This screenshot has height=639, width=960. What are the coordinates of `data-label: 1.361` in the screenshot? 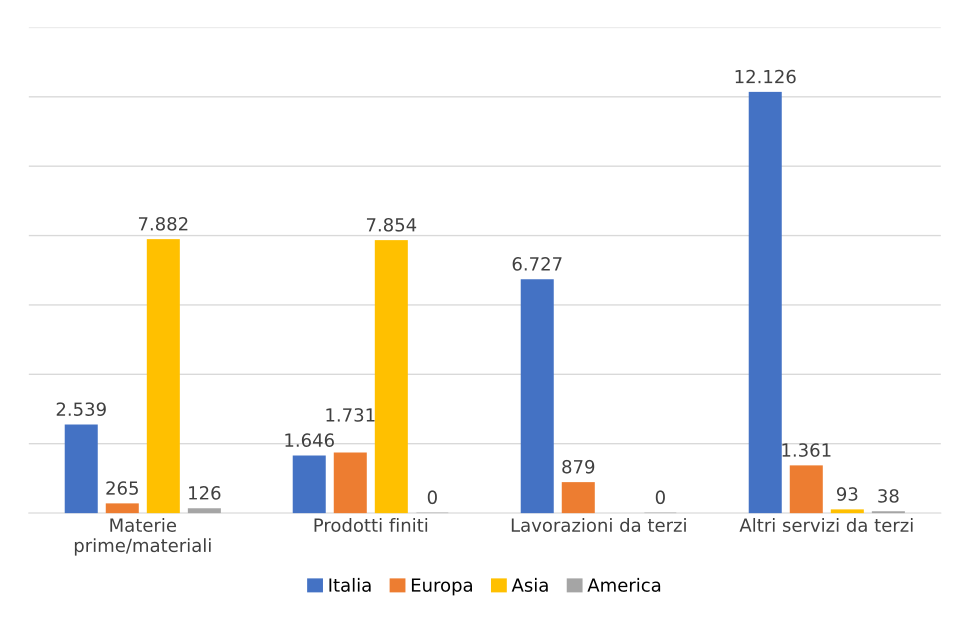 It's located at (806, 450).